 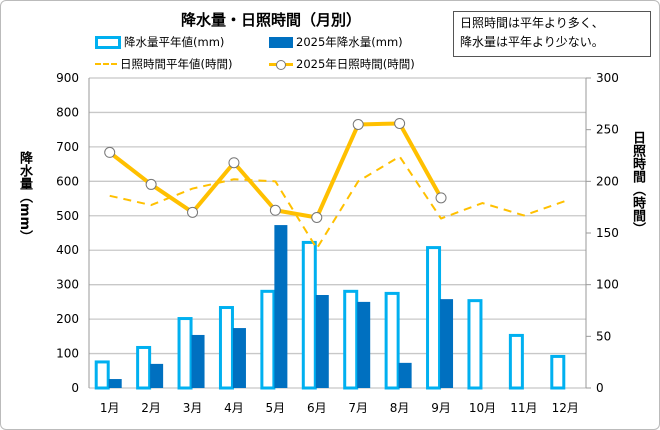 I want to click on x-tick-label: 5月, so click(x=276, y=408).